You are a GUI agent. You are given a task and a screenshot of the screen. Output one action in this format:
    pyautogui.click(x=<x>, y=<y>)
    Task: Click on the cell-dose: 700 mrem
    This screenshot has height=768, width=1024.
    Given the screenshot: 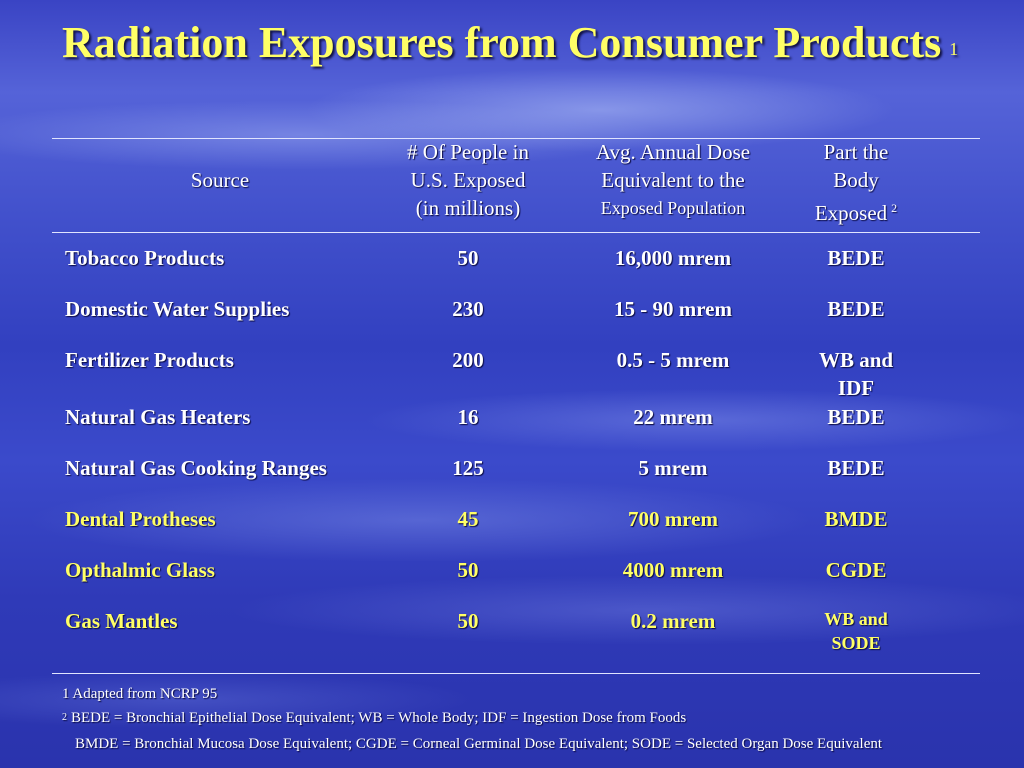 What is the action you would take?
    pyautogui.click(x=673, y=519)
    